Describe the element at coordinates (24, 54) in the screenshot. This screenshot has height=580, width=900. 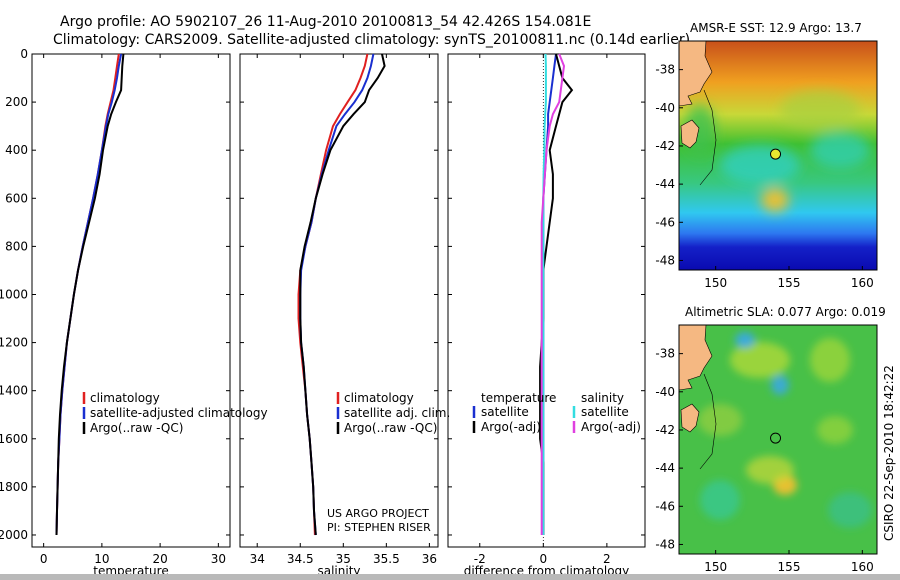
I see `y-tick-label: 0` at that location.